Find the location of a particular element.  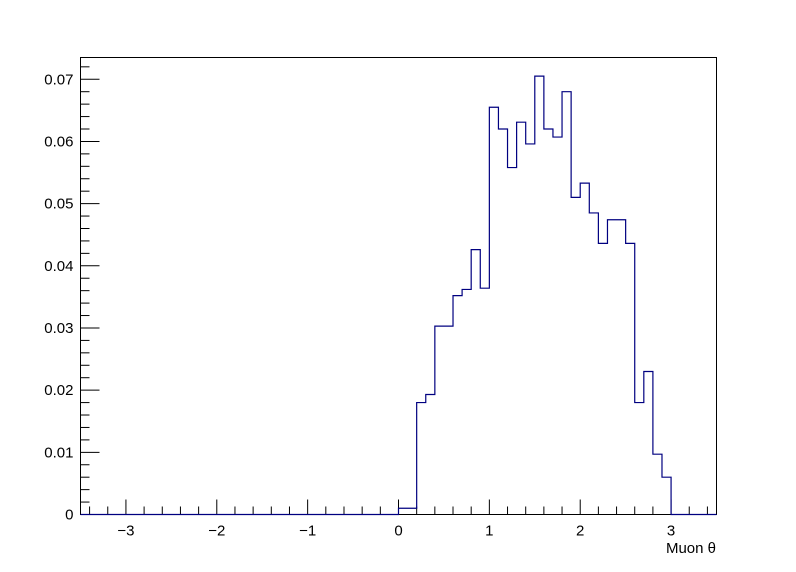

y-tick-label: 0.07 is located at coordinates (58, 79).